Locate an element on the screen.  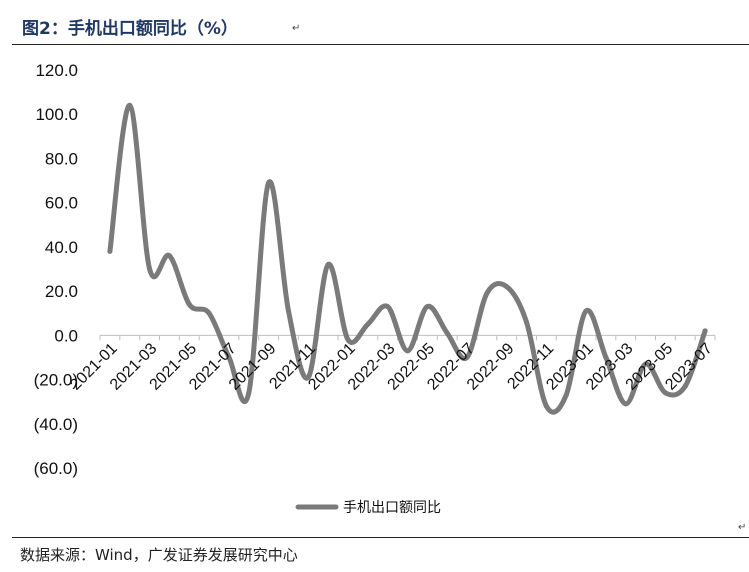
y-tick-label: (60.0) is located at coordinates (56, 468).